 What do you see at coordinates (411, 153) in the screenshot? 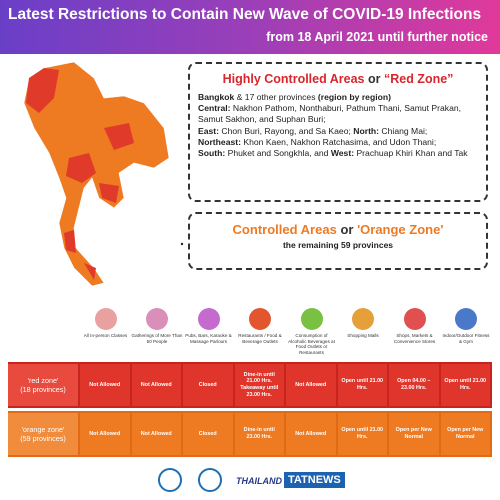
I see `text: Prachuap Khiri Khan and Tak` at bounding box center [411, 153].